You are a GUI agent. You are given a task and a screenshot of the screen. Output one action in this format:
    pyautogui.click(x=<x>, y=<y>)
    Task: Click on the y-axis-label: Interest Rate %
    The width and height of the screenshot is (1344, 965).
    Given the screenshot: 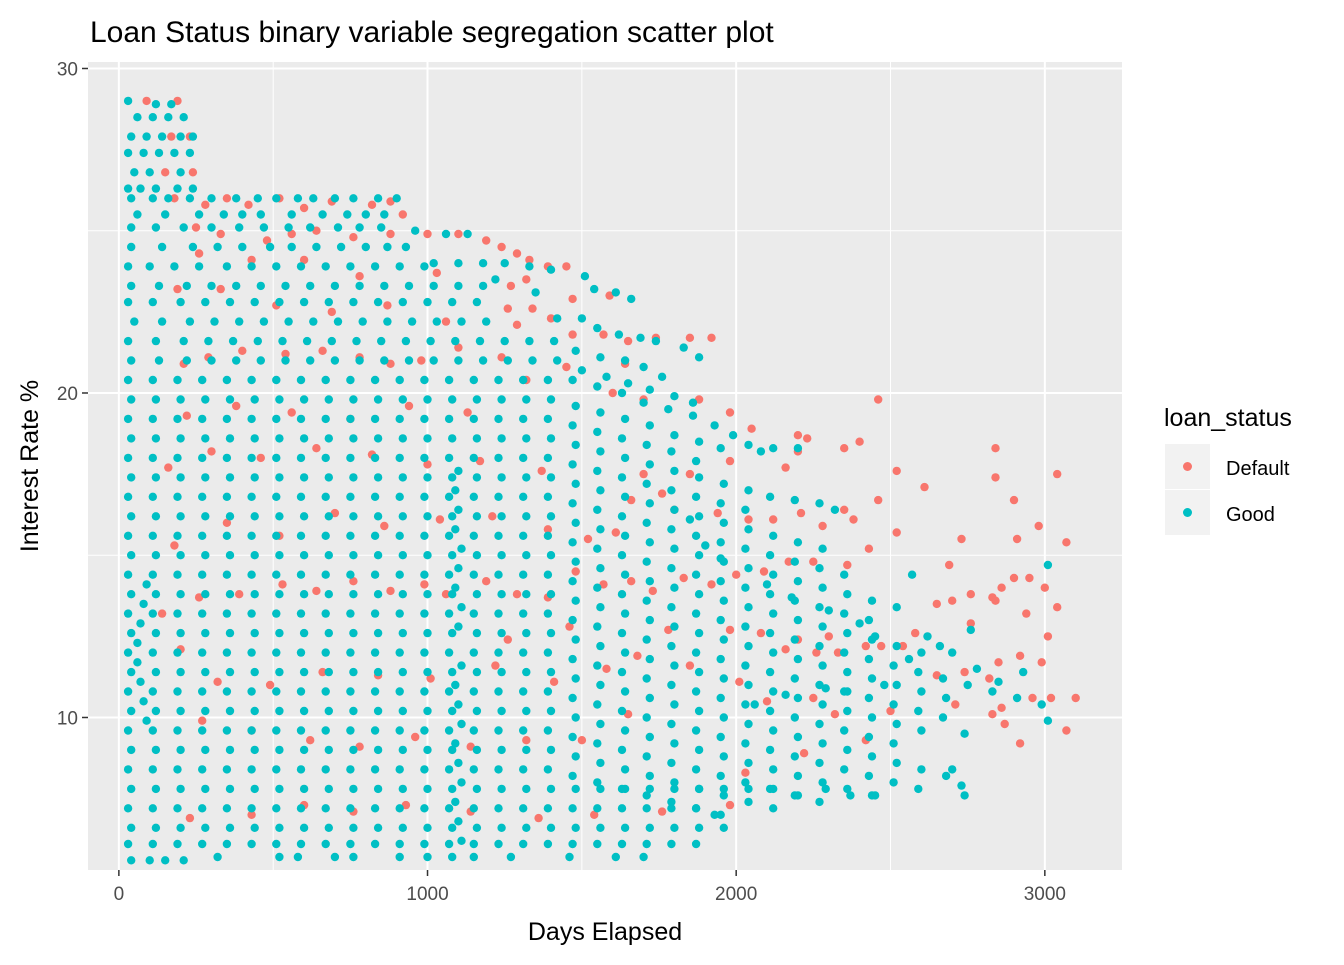 What is the action you would take?
    pyautogui.click(x=30, y=466)
    